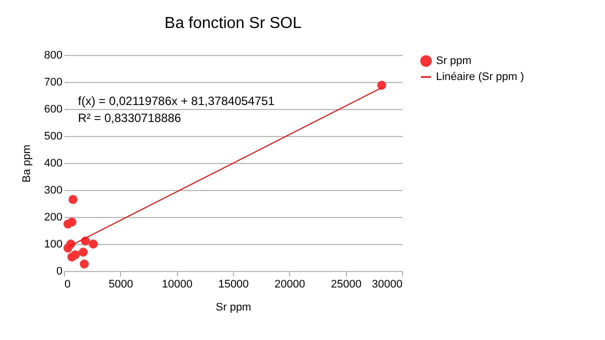 The height and width of the screenshot is (340, 605). What do you see at coordinates (59, 272) in the screenshot?
I see `y-tick-label: 0` at bounding box center [59, 272].